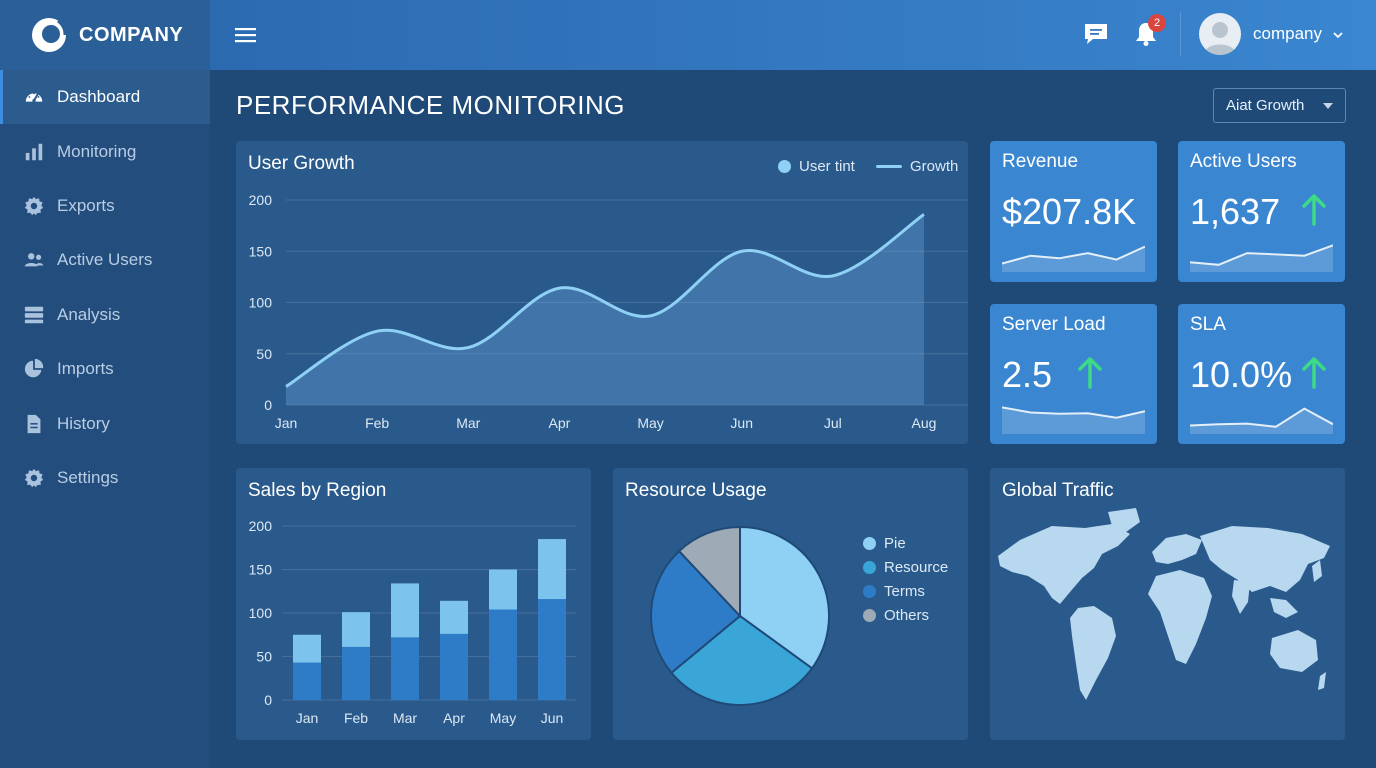 This screenshot has width=1376, height=768. I want to click on sidebar-item-analysis: Analysis, so click(105, 315).